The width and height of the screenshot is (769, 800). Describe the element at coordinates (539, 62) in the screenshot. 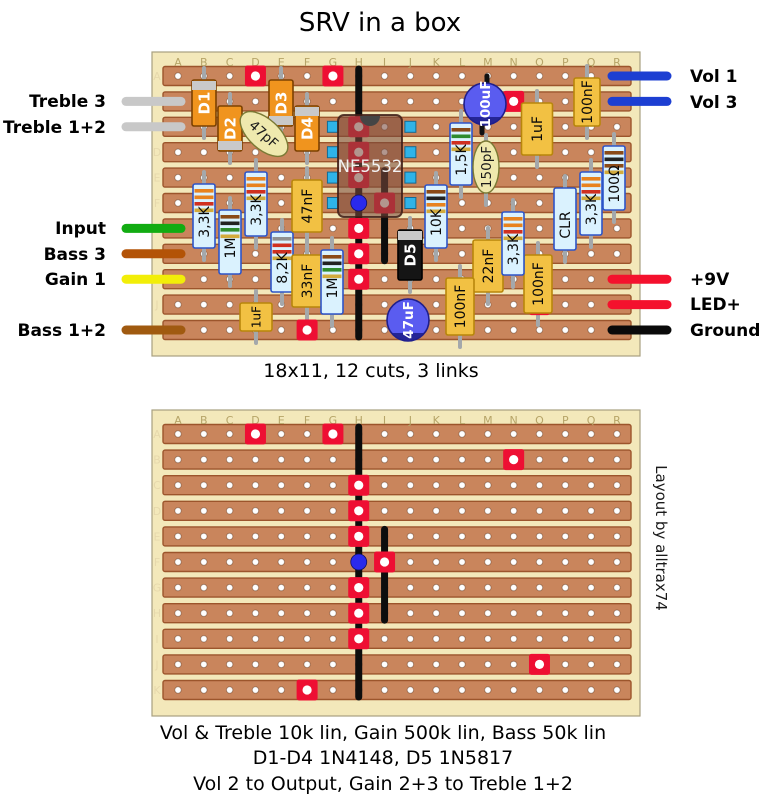

I see `column-letter: O` at that location.